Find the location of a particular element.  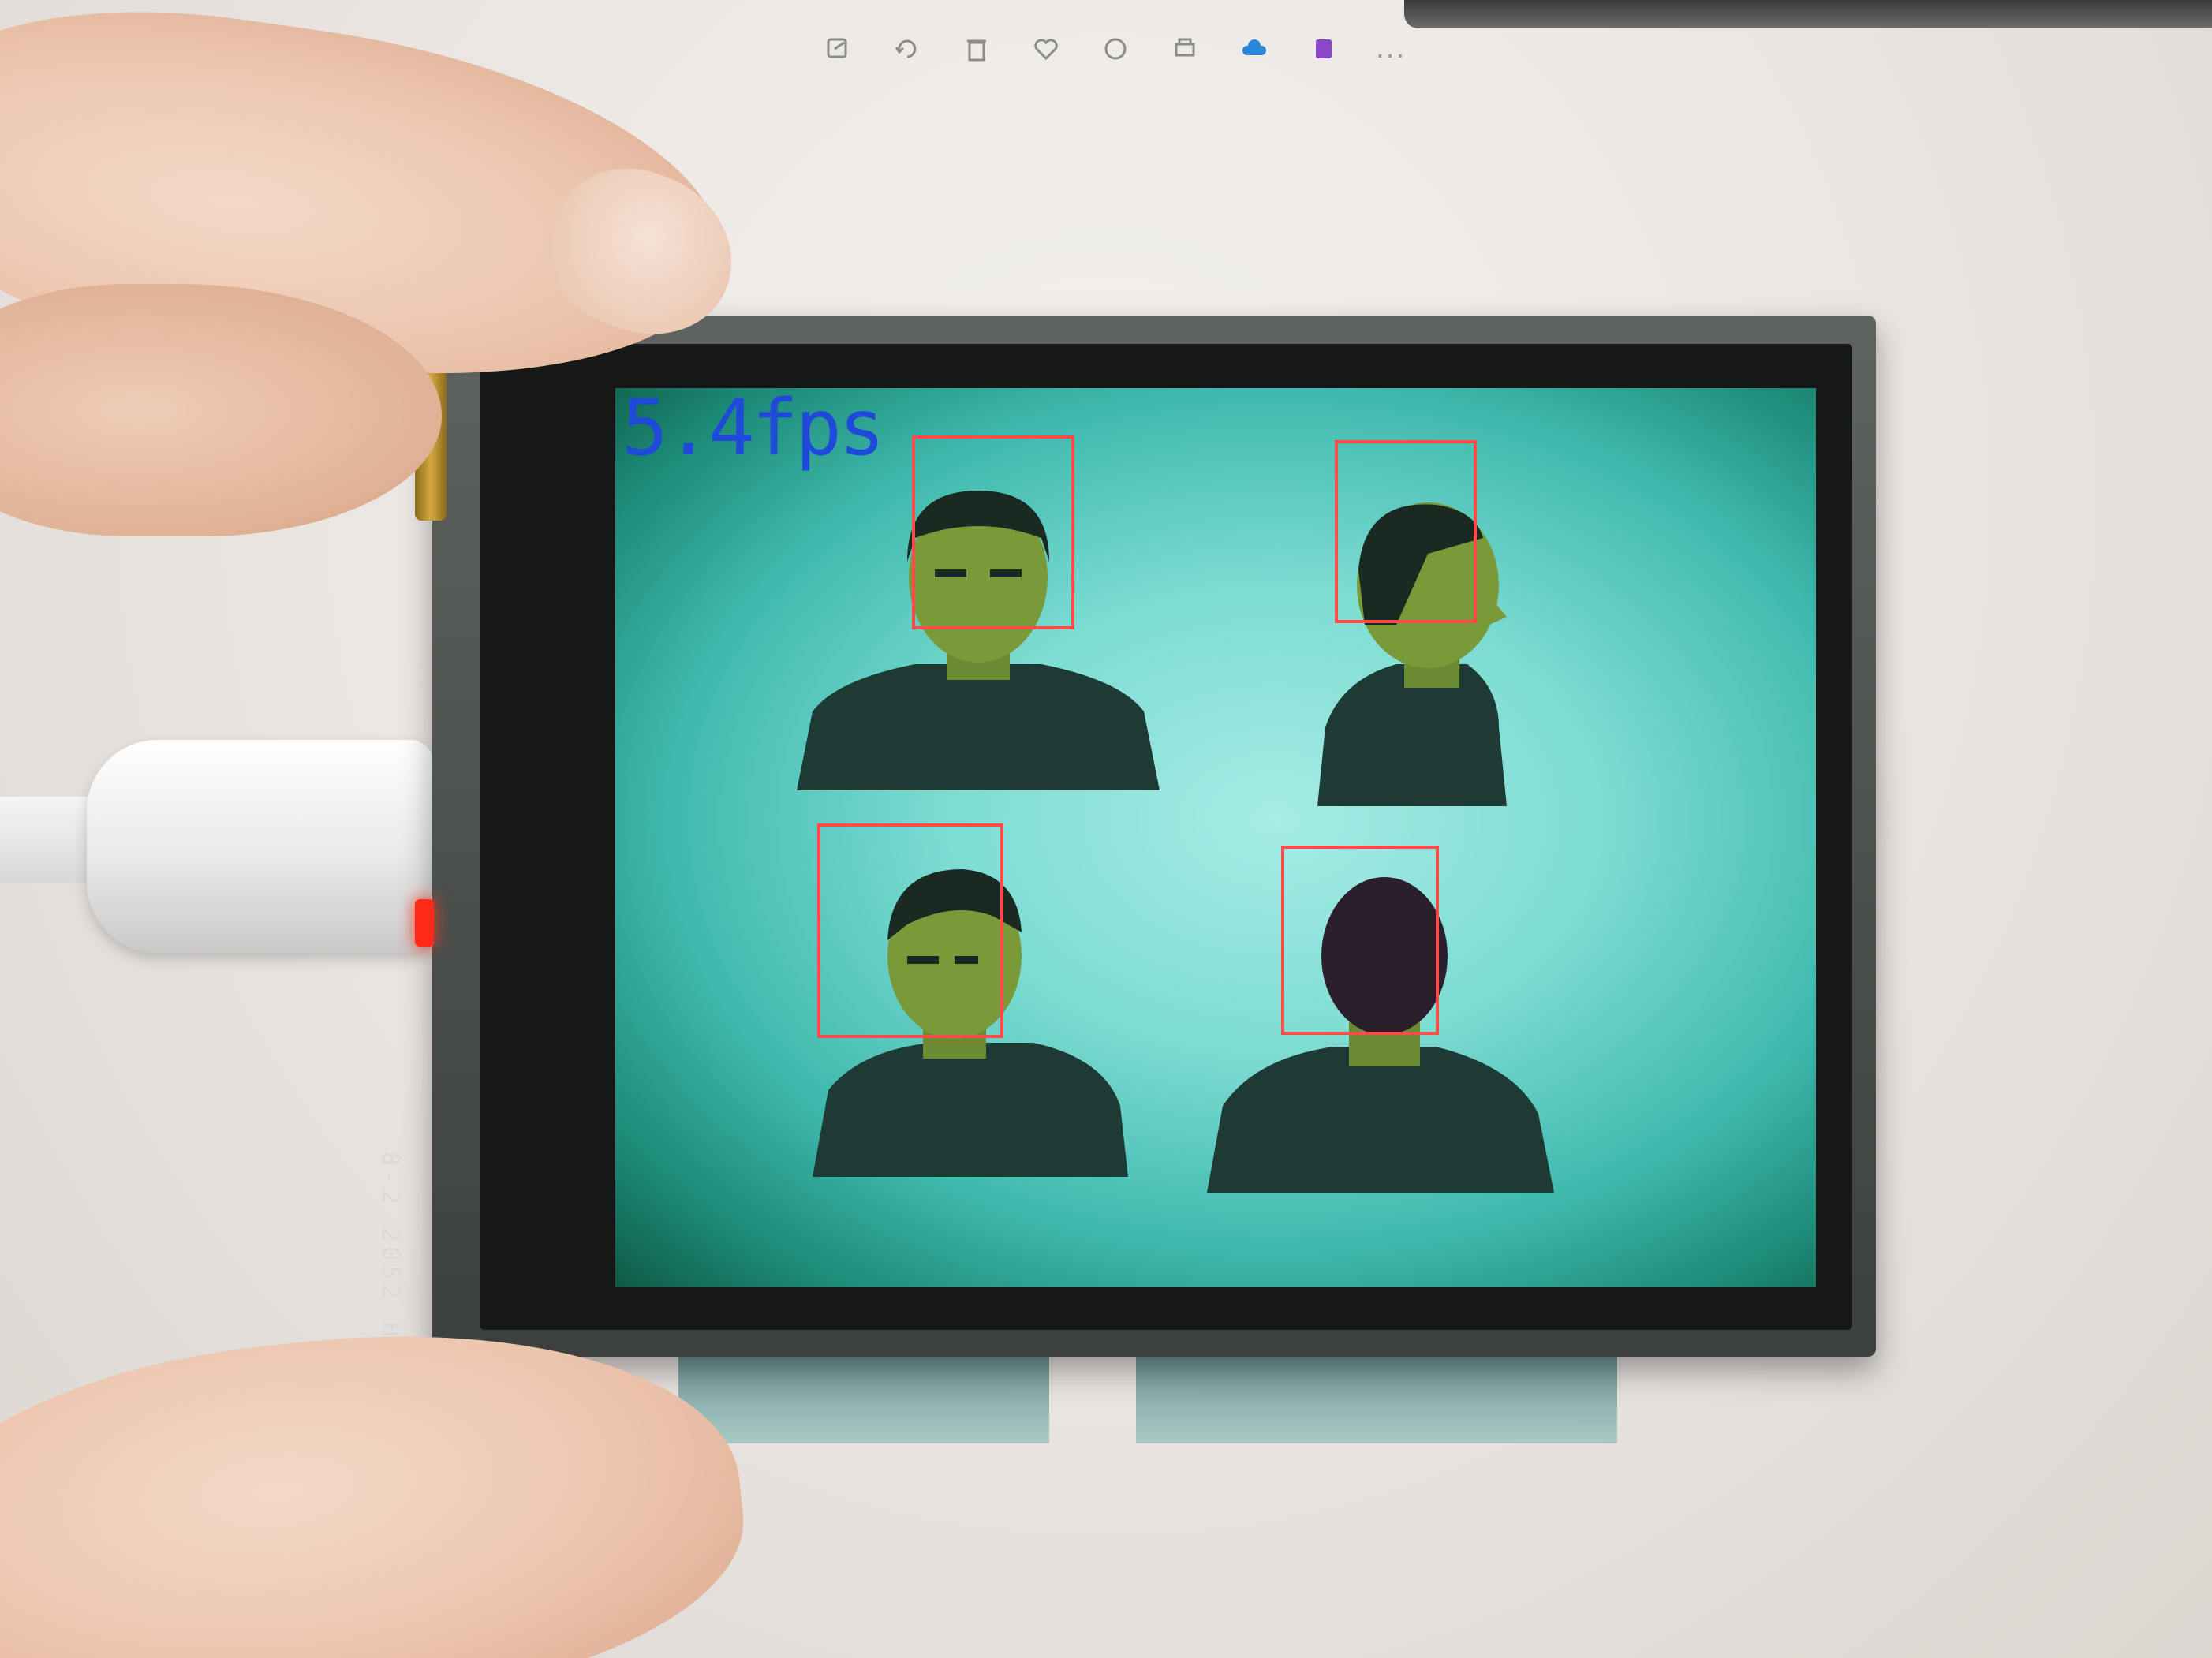

person-back is located at coordinates (1380, 1019).